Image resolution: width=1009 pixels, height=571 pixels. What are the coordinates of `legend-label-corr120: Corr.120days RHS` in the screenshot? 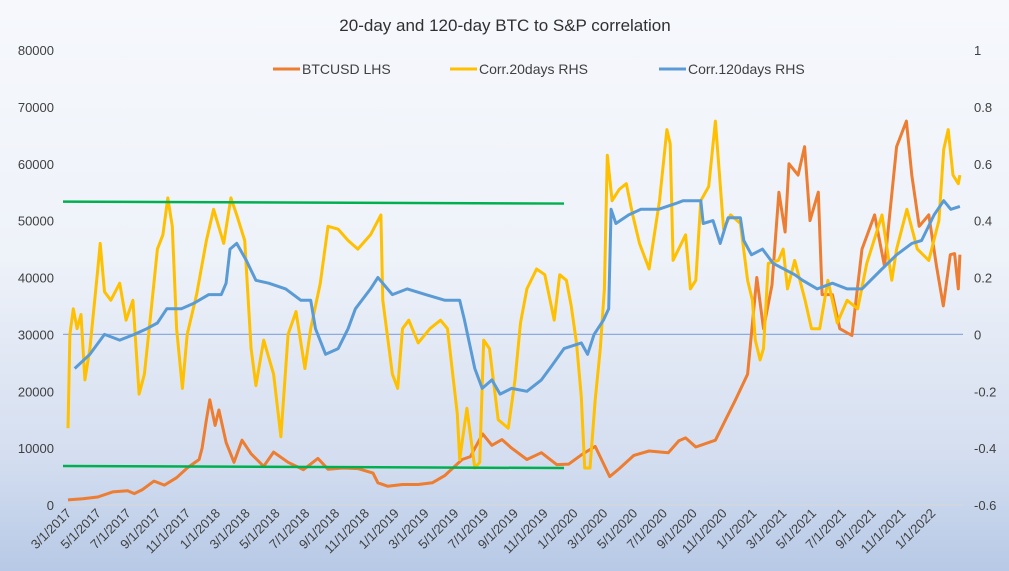 It's located at (746, 69).